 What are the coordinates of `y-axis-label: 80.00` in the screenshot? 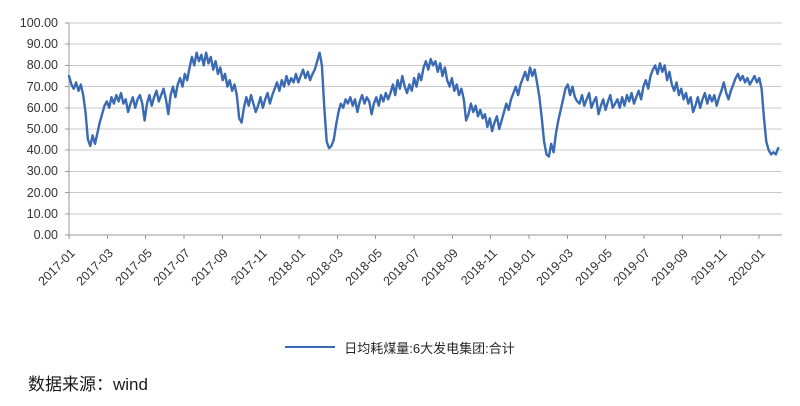 It's located at (42, 65).